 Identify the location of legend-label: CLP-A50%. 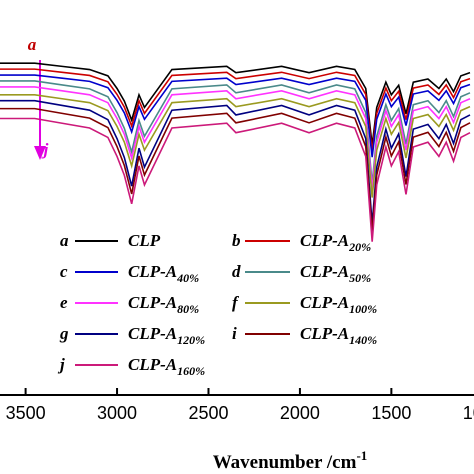
(335, 273).